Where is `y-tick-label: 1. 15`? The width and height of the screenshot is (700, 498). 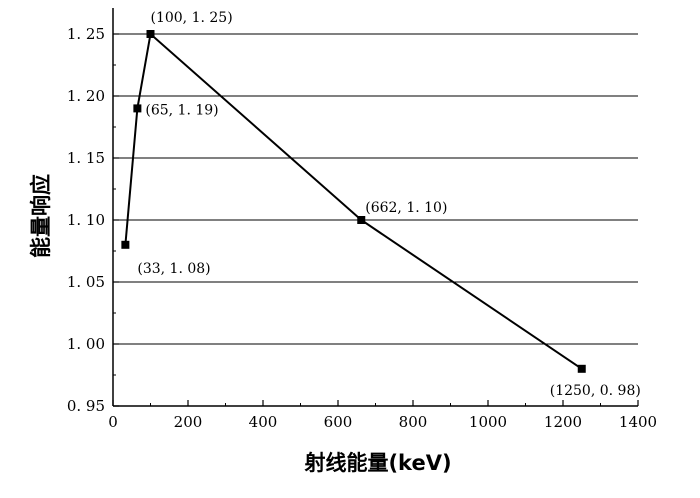
y-tick-label: 1. 15 is located at coordinates (86, 158).